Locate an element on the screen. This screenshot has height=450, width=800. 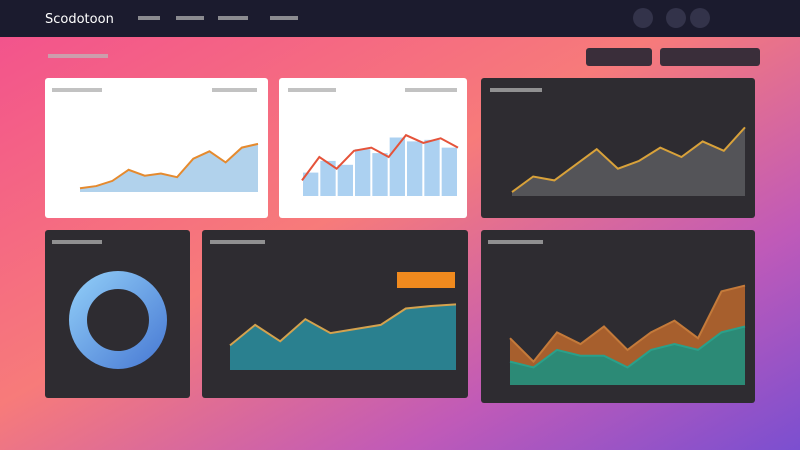
subtitle is located at coordinates (78, 56).